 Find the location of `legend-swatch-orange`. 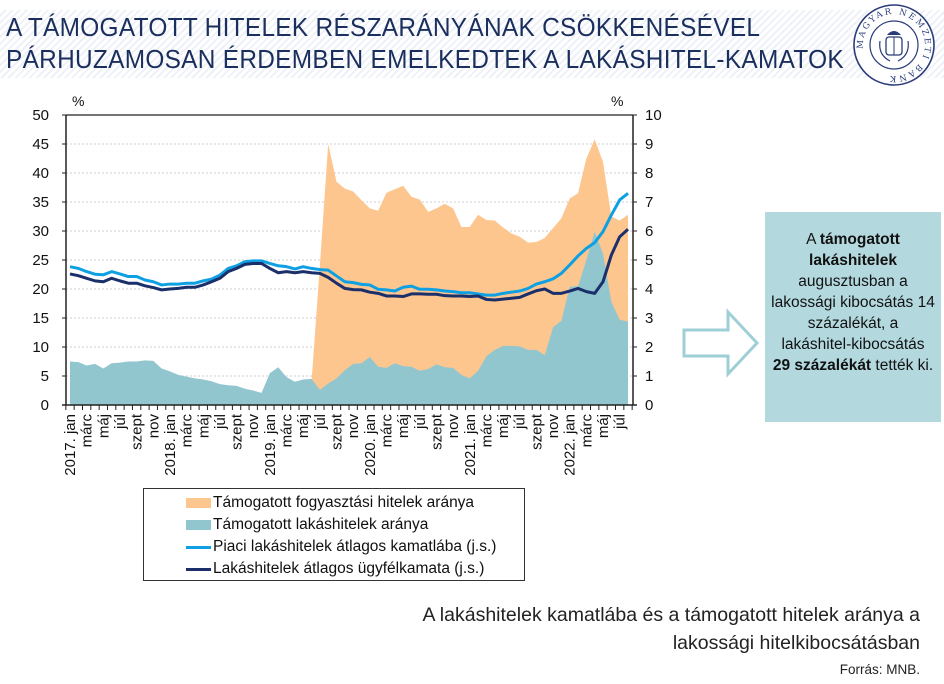

legend-swatch-orange is located at coordinates (198, 503).